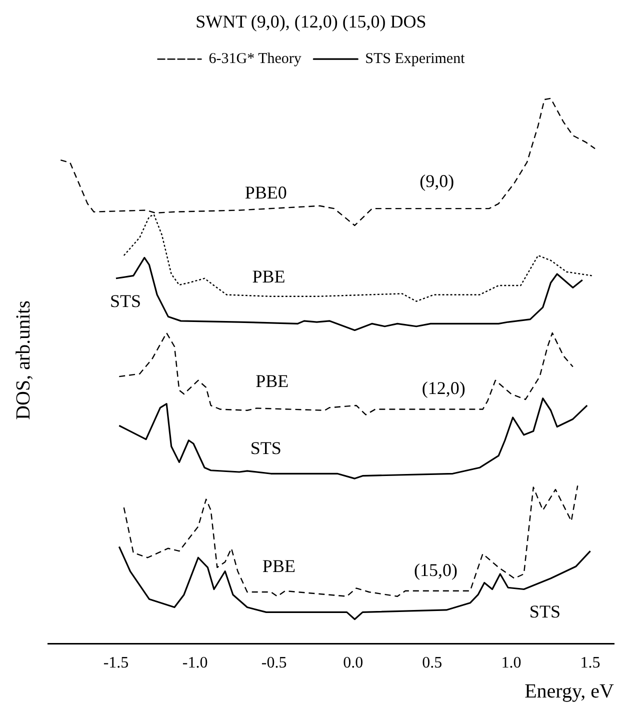 This screenshot has height=717, width=636. I want to click on x-tick-label: 1.5, so click(590, 663).